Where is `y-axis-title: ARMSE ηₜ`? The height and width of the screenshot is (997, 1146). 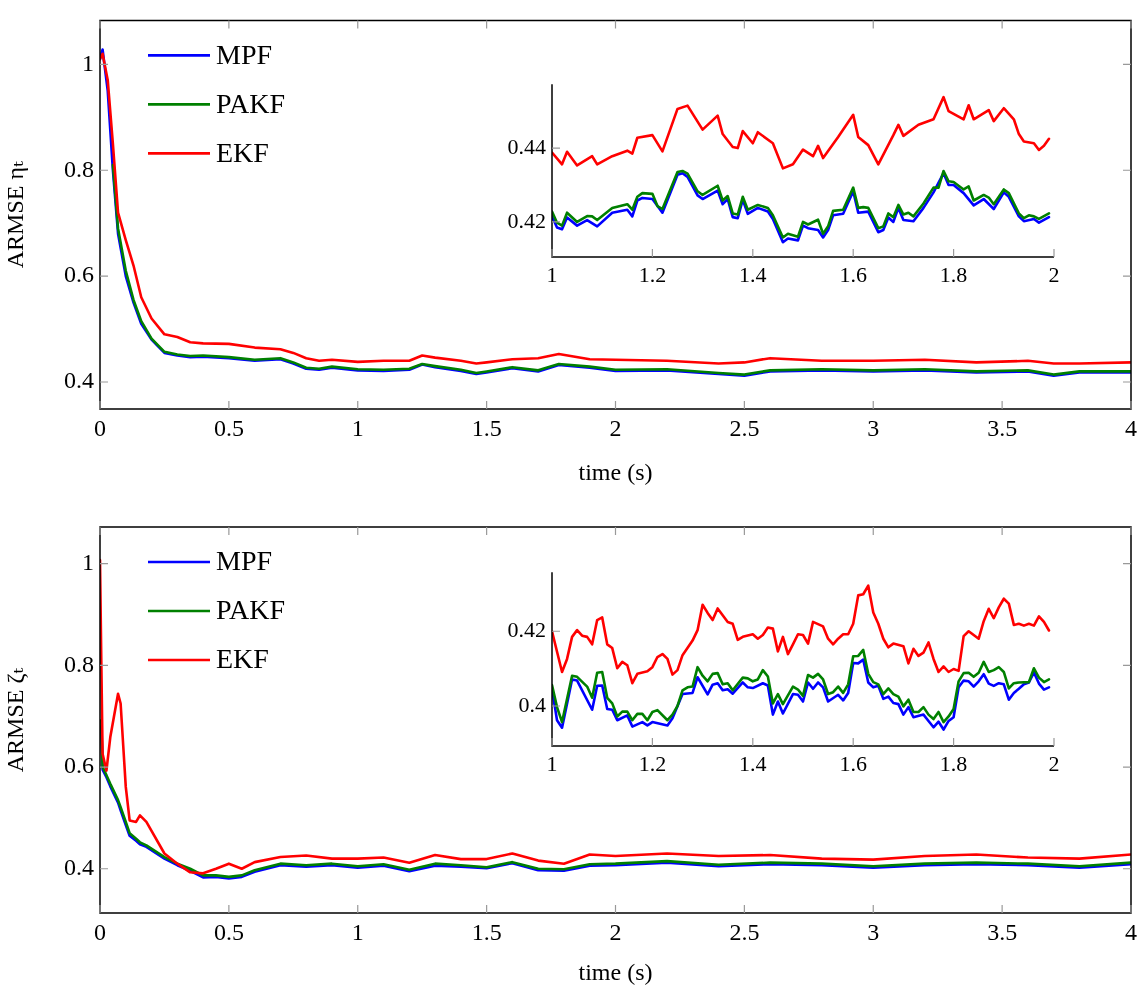
y-axis-title: ARMSE ηₜ is located at coordinates (14, 215).